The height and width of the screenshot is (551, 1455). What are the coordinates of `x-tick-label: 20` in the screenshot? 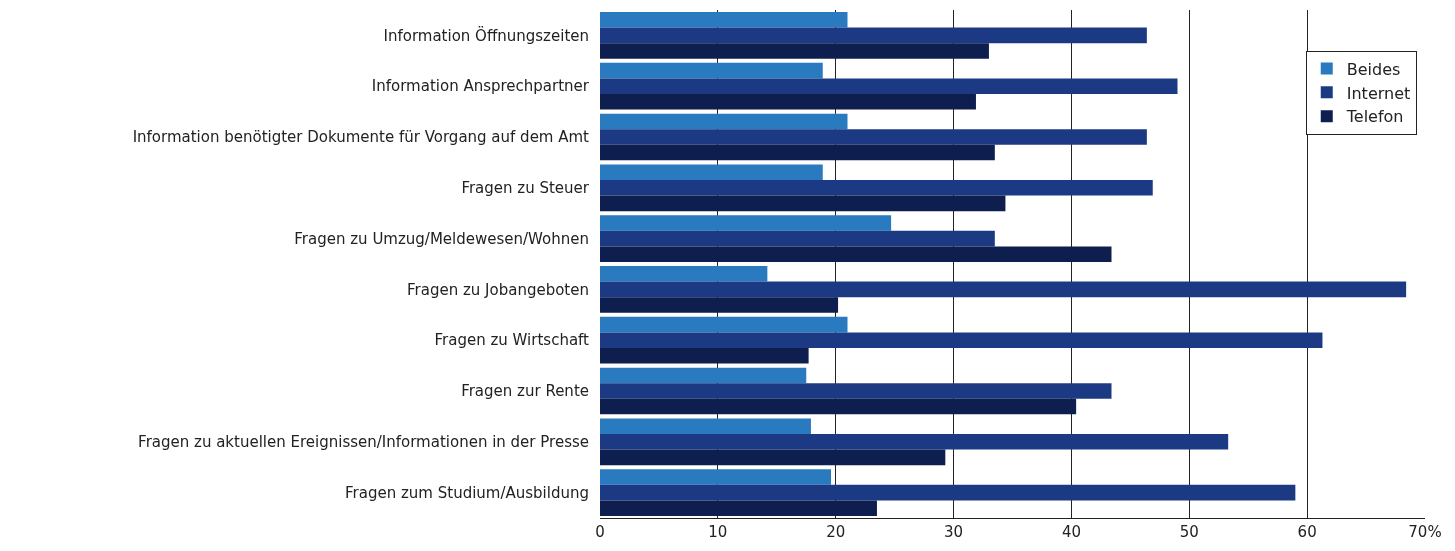 It's located at (836, 532).